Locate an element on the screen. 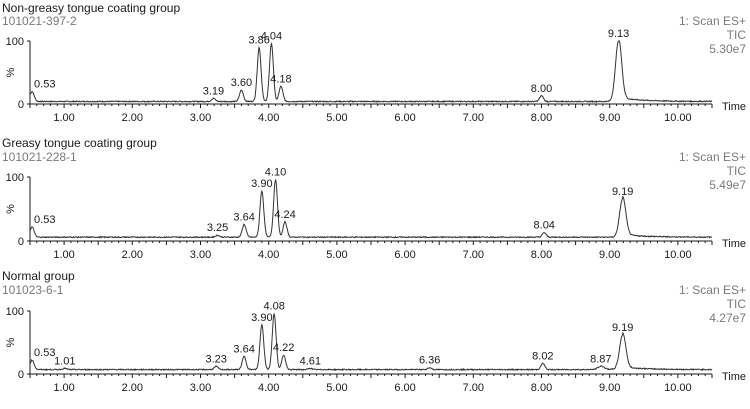  peak-label: 4.22 is located at coordinates (283, 348).